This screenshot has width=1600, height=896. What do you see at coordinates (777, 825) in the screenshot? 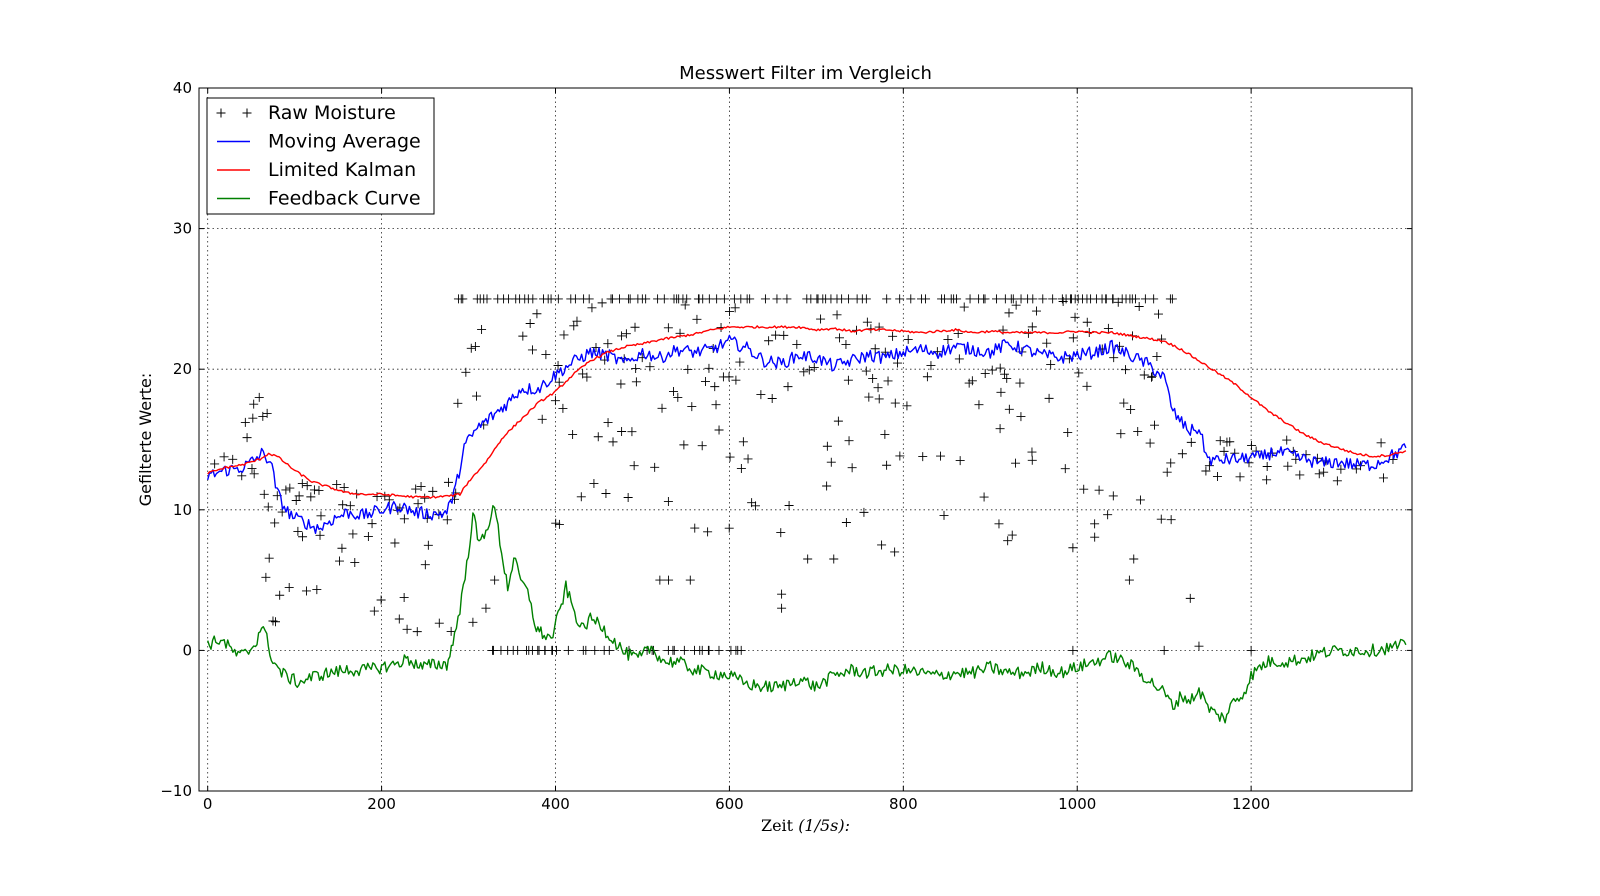
I see `x-axis-label-word: Zeit` at bounding box center [777, 825].